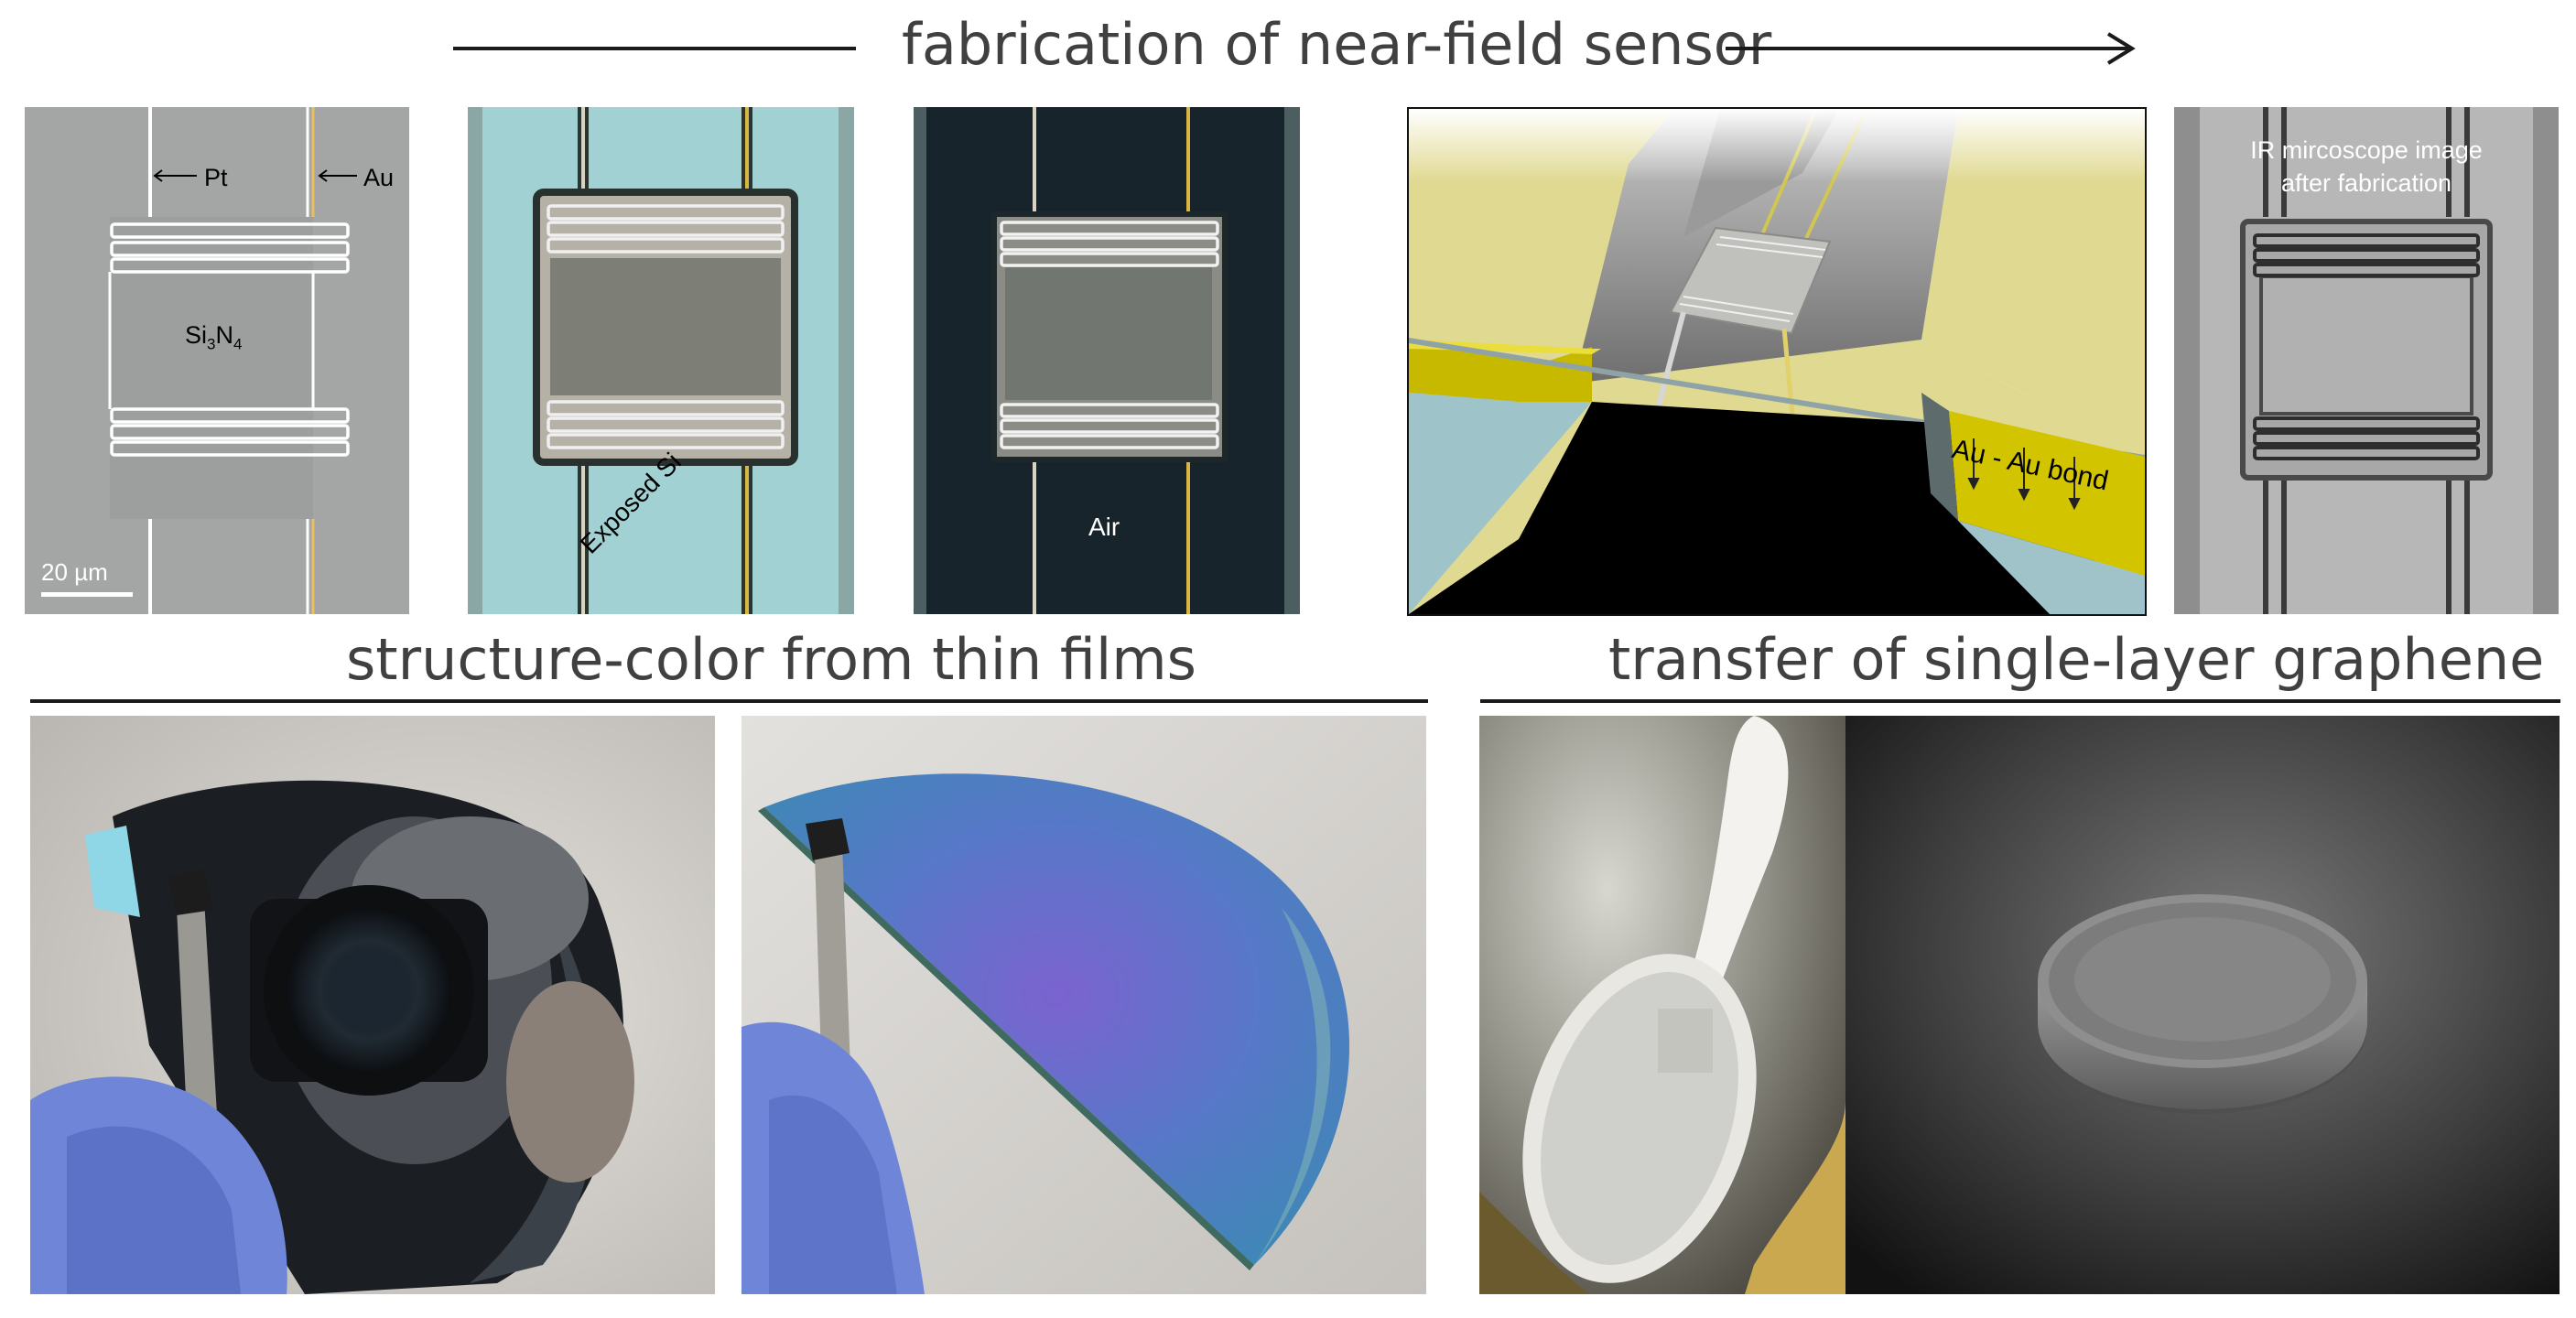 The width and height of the screenshot is (2576, 1318). What do you see at coordinates (1107, 360) in the screenshot?
I see `micrograph-air: Air` at bounding box center [1107, 360].